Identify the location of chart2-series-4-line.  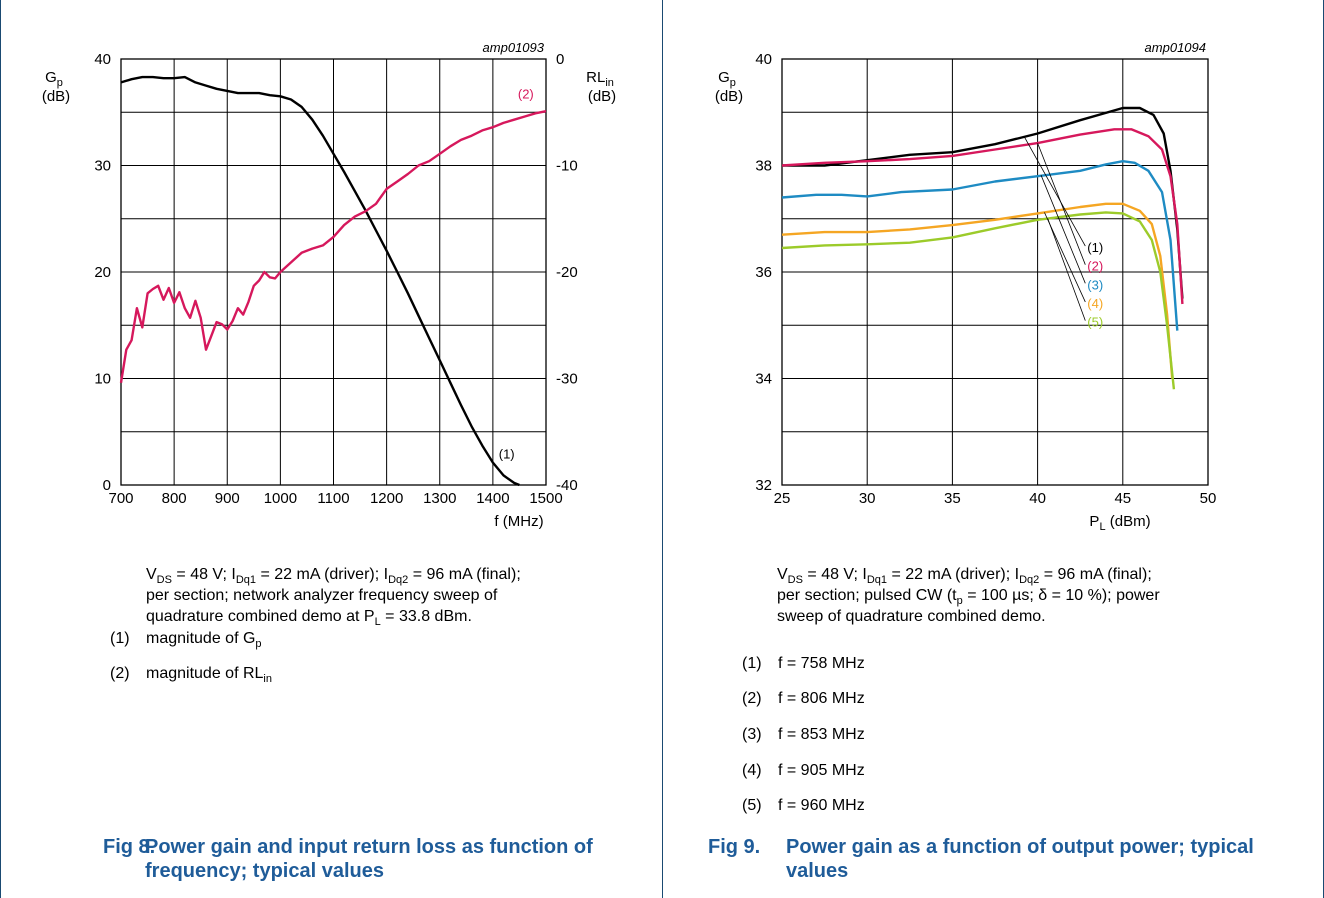
(977, 290).